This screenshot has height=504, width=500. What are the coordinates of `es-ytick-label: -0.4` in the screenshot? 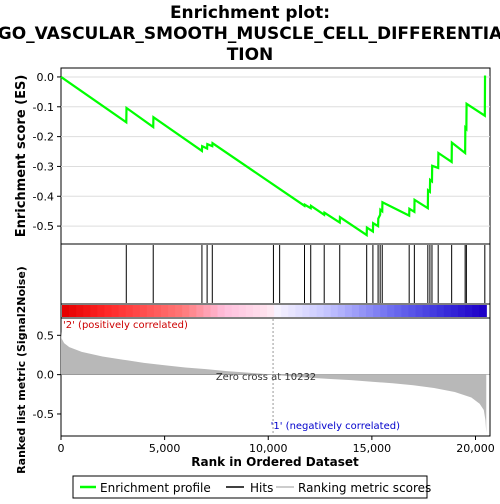 It's located at (43, 196).